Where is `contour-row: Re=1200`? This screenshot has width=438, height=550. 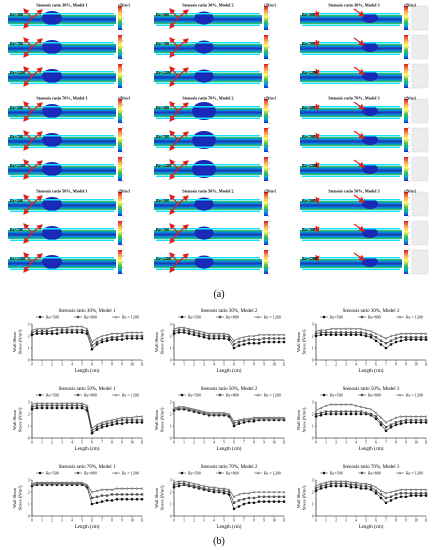
contour-row: Re=1200 is located at coordinates (212, 169).